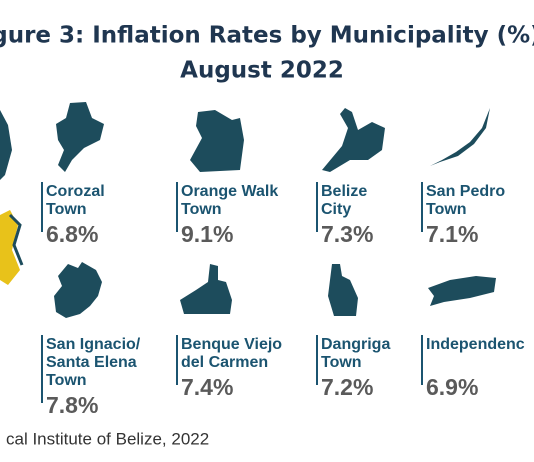 This screenshot has height=462, width=534. What do you see at coordinates (217, 141) in the screenshot?
I see `orange-walk-shape` at bounding box center [217, 141].